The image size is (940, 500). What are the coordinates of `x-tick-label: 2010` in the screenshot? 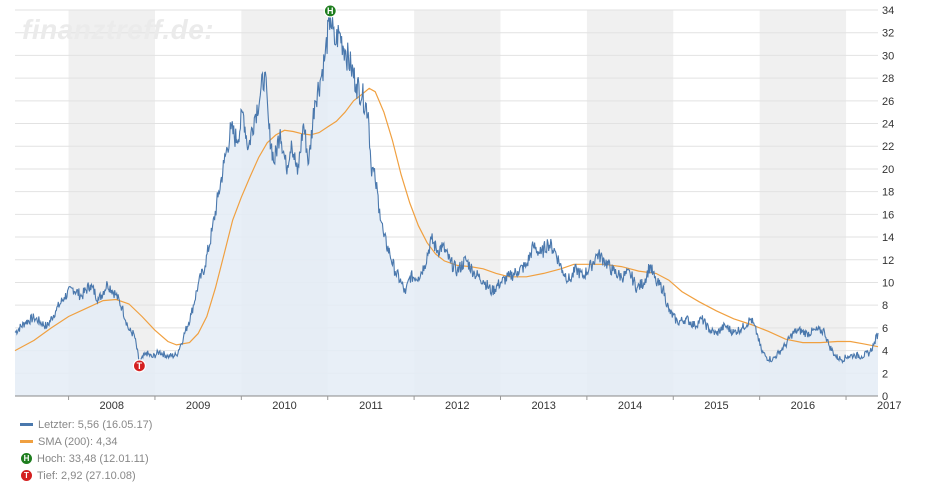 It's located at (284, 406).